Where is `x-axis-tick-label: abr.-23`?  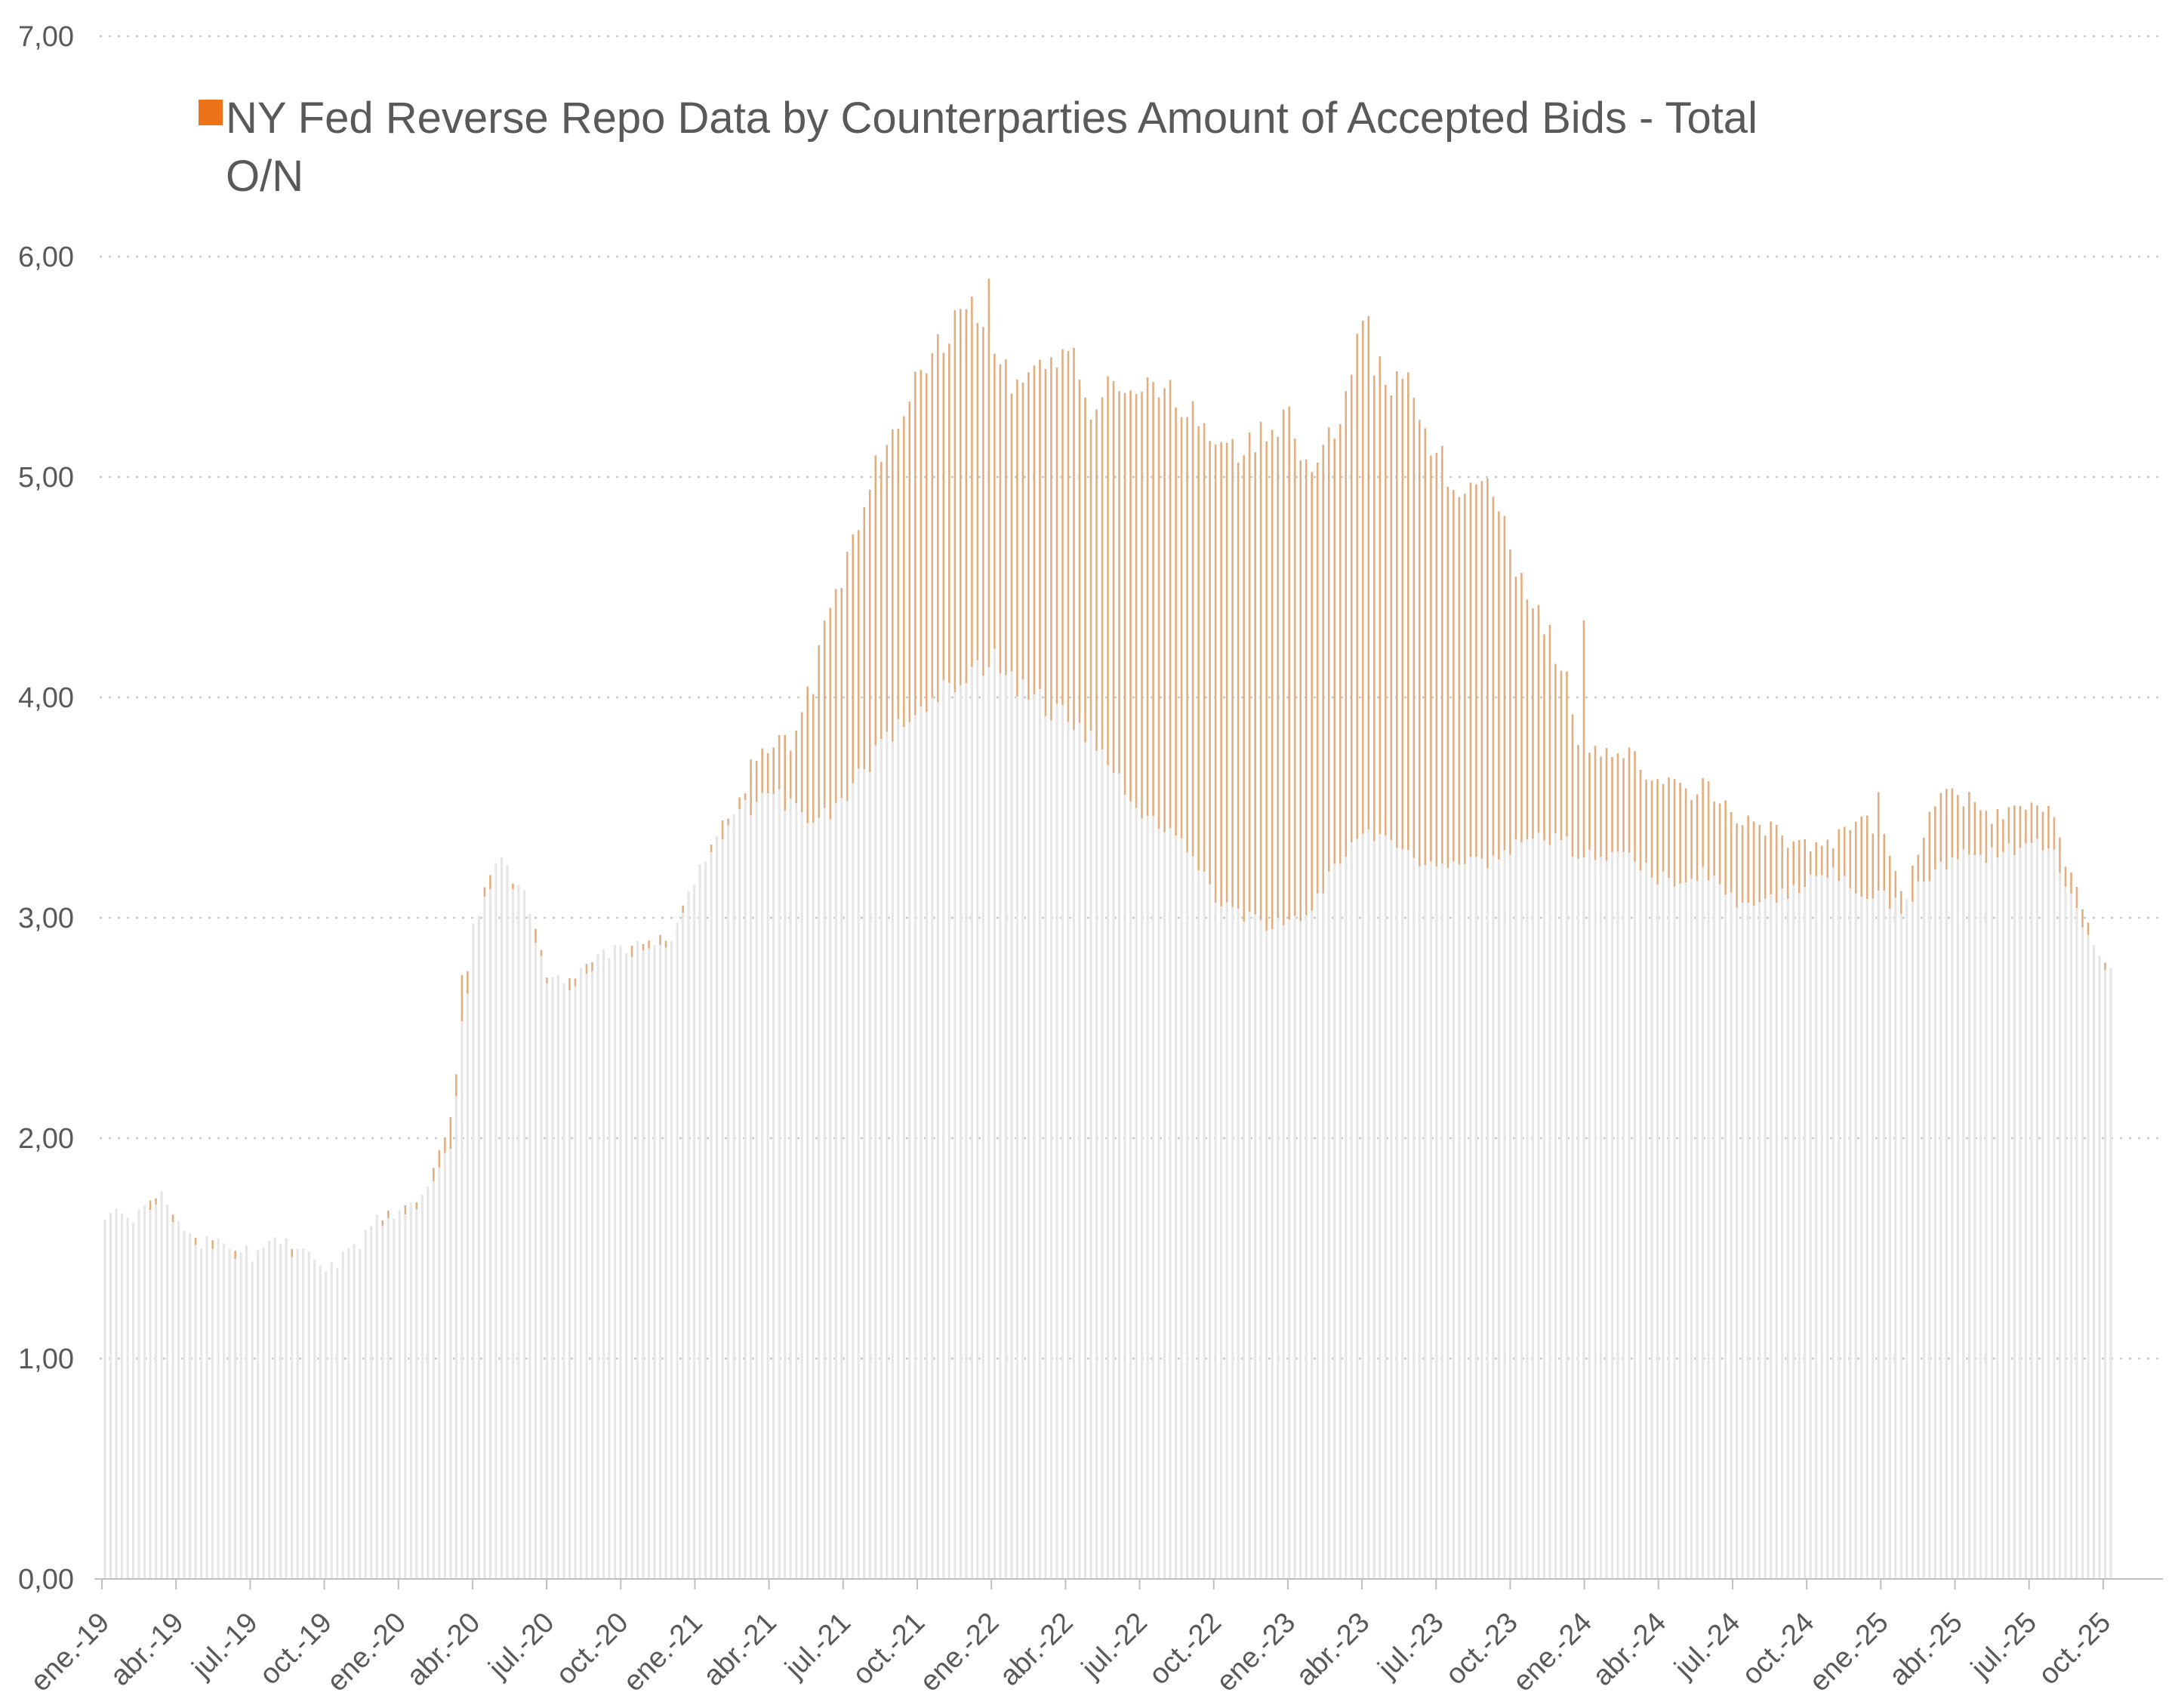
x-axis-tick-label: abr.-23 is located at coordinates (1333, 1650).